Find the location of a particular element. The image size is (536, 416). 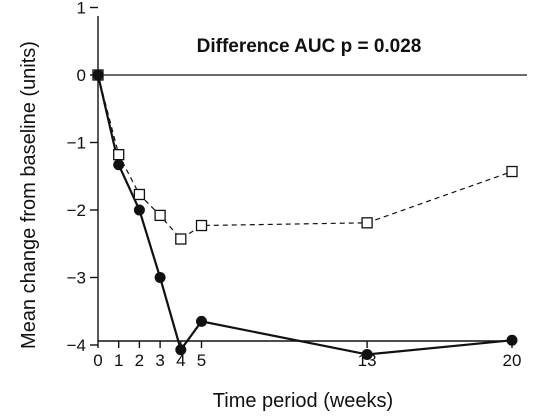

y-tick-label: −3 is located at coordinates (76, 278).